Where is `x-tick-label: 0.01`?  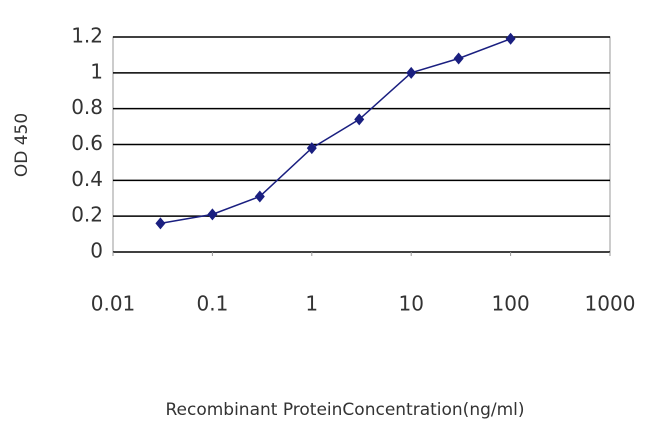 x-tick-label: 0.01 is located at coordinates (113, 304).